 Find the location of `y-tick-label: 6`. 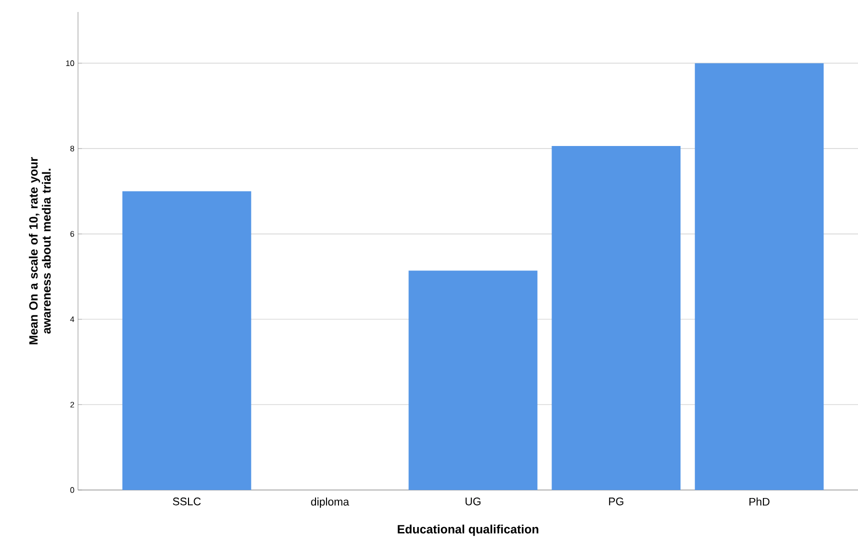

y-tick-label: 6 is located at coordinates (72, 234).